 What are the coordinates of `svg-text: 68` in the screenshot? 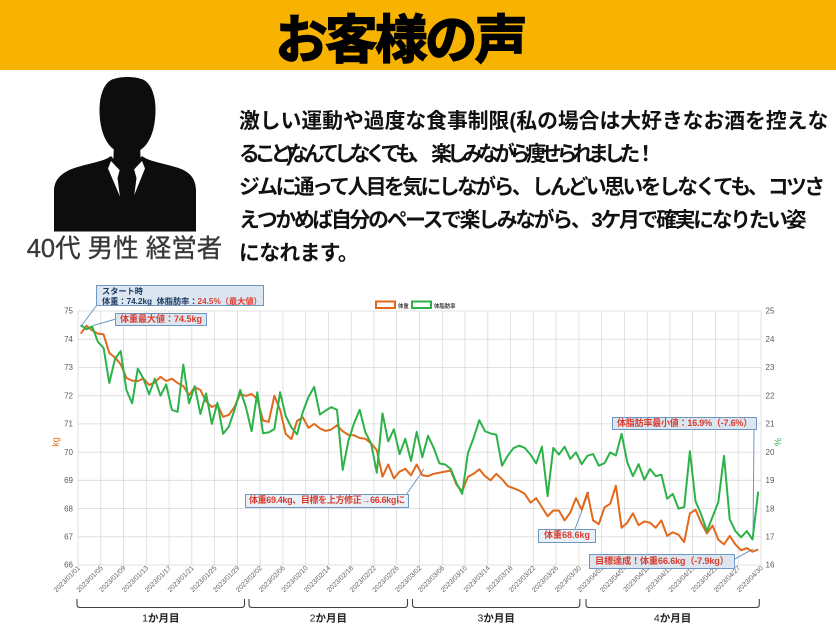 It's located at (68, 508).